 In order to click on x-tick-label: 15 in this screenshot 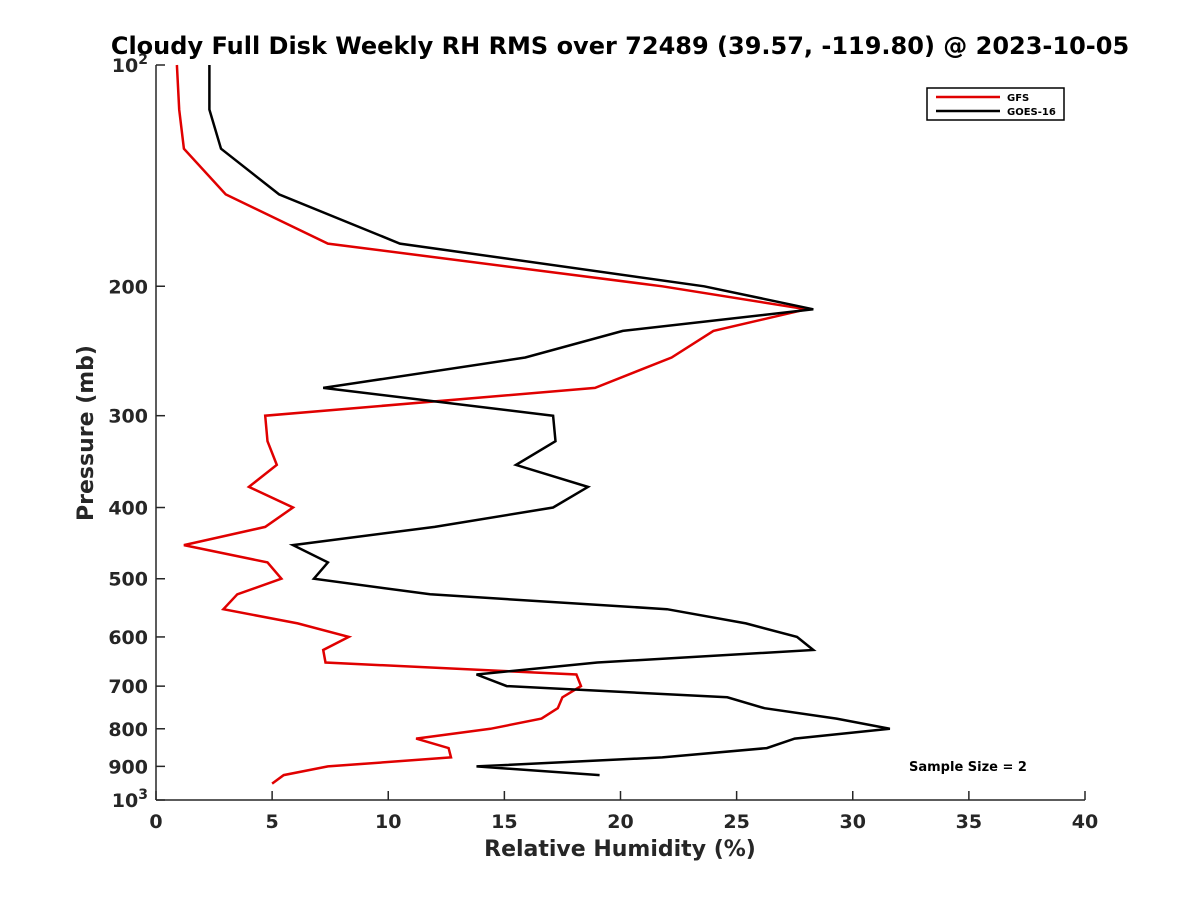, I will do `click(504, 822)`.